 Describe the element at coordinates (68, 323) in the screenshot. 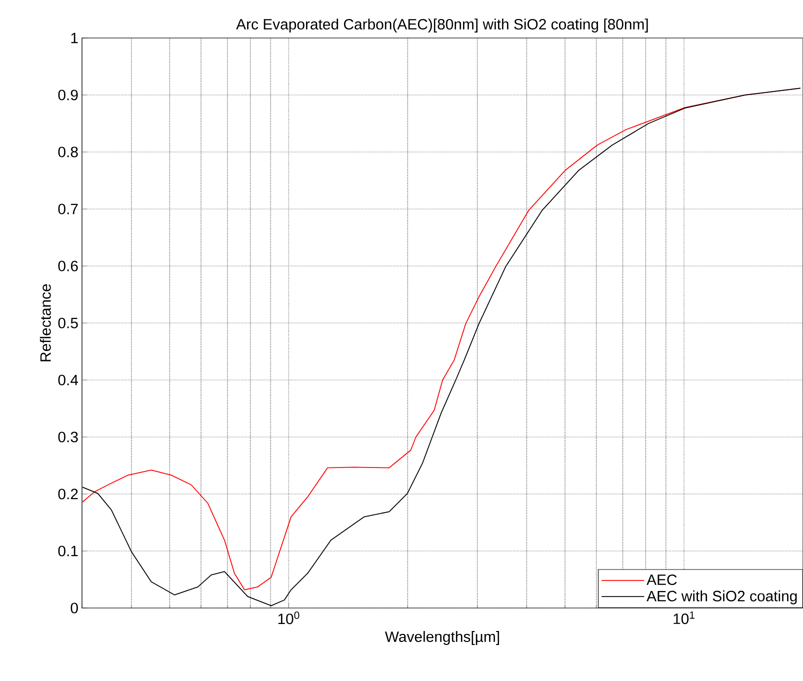

I see `y-tick-label: 0.5` at that location.